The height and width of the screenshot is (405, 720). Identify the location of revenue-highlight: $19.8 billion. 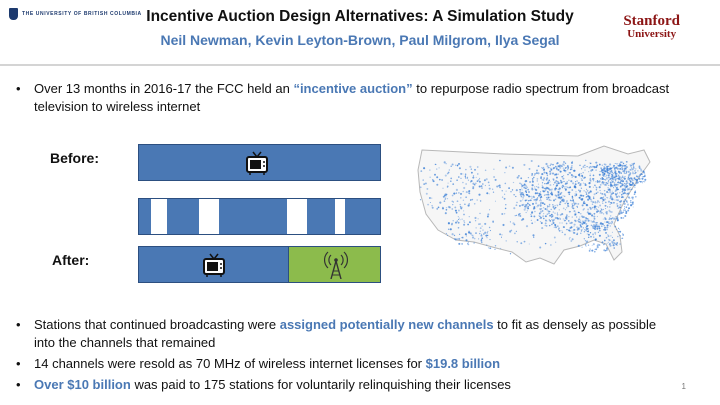
(463, 363).